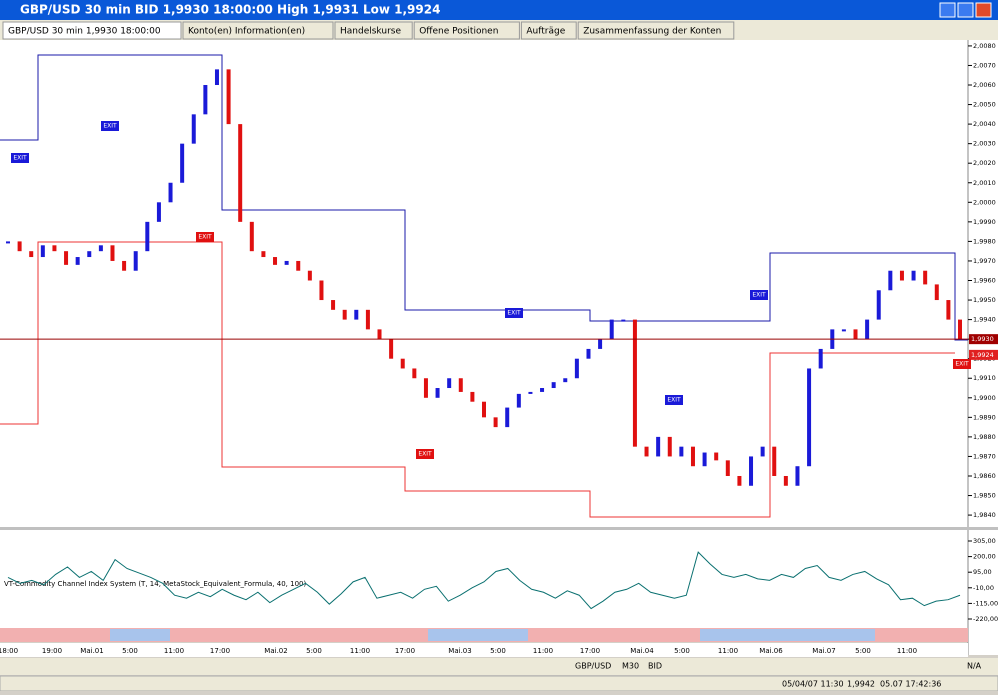  What do you see at coordinates (275, 651) in the screenshot?
I see `x-tick-label: Mai.02` at bounding box center [275, 651].